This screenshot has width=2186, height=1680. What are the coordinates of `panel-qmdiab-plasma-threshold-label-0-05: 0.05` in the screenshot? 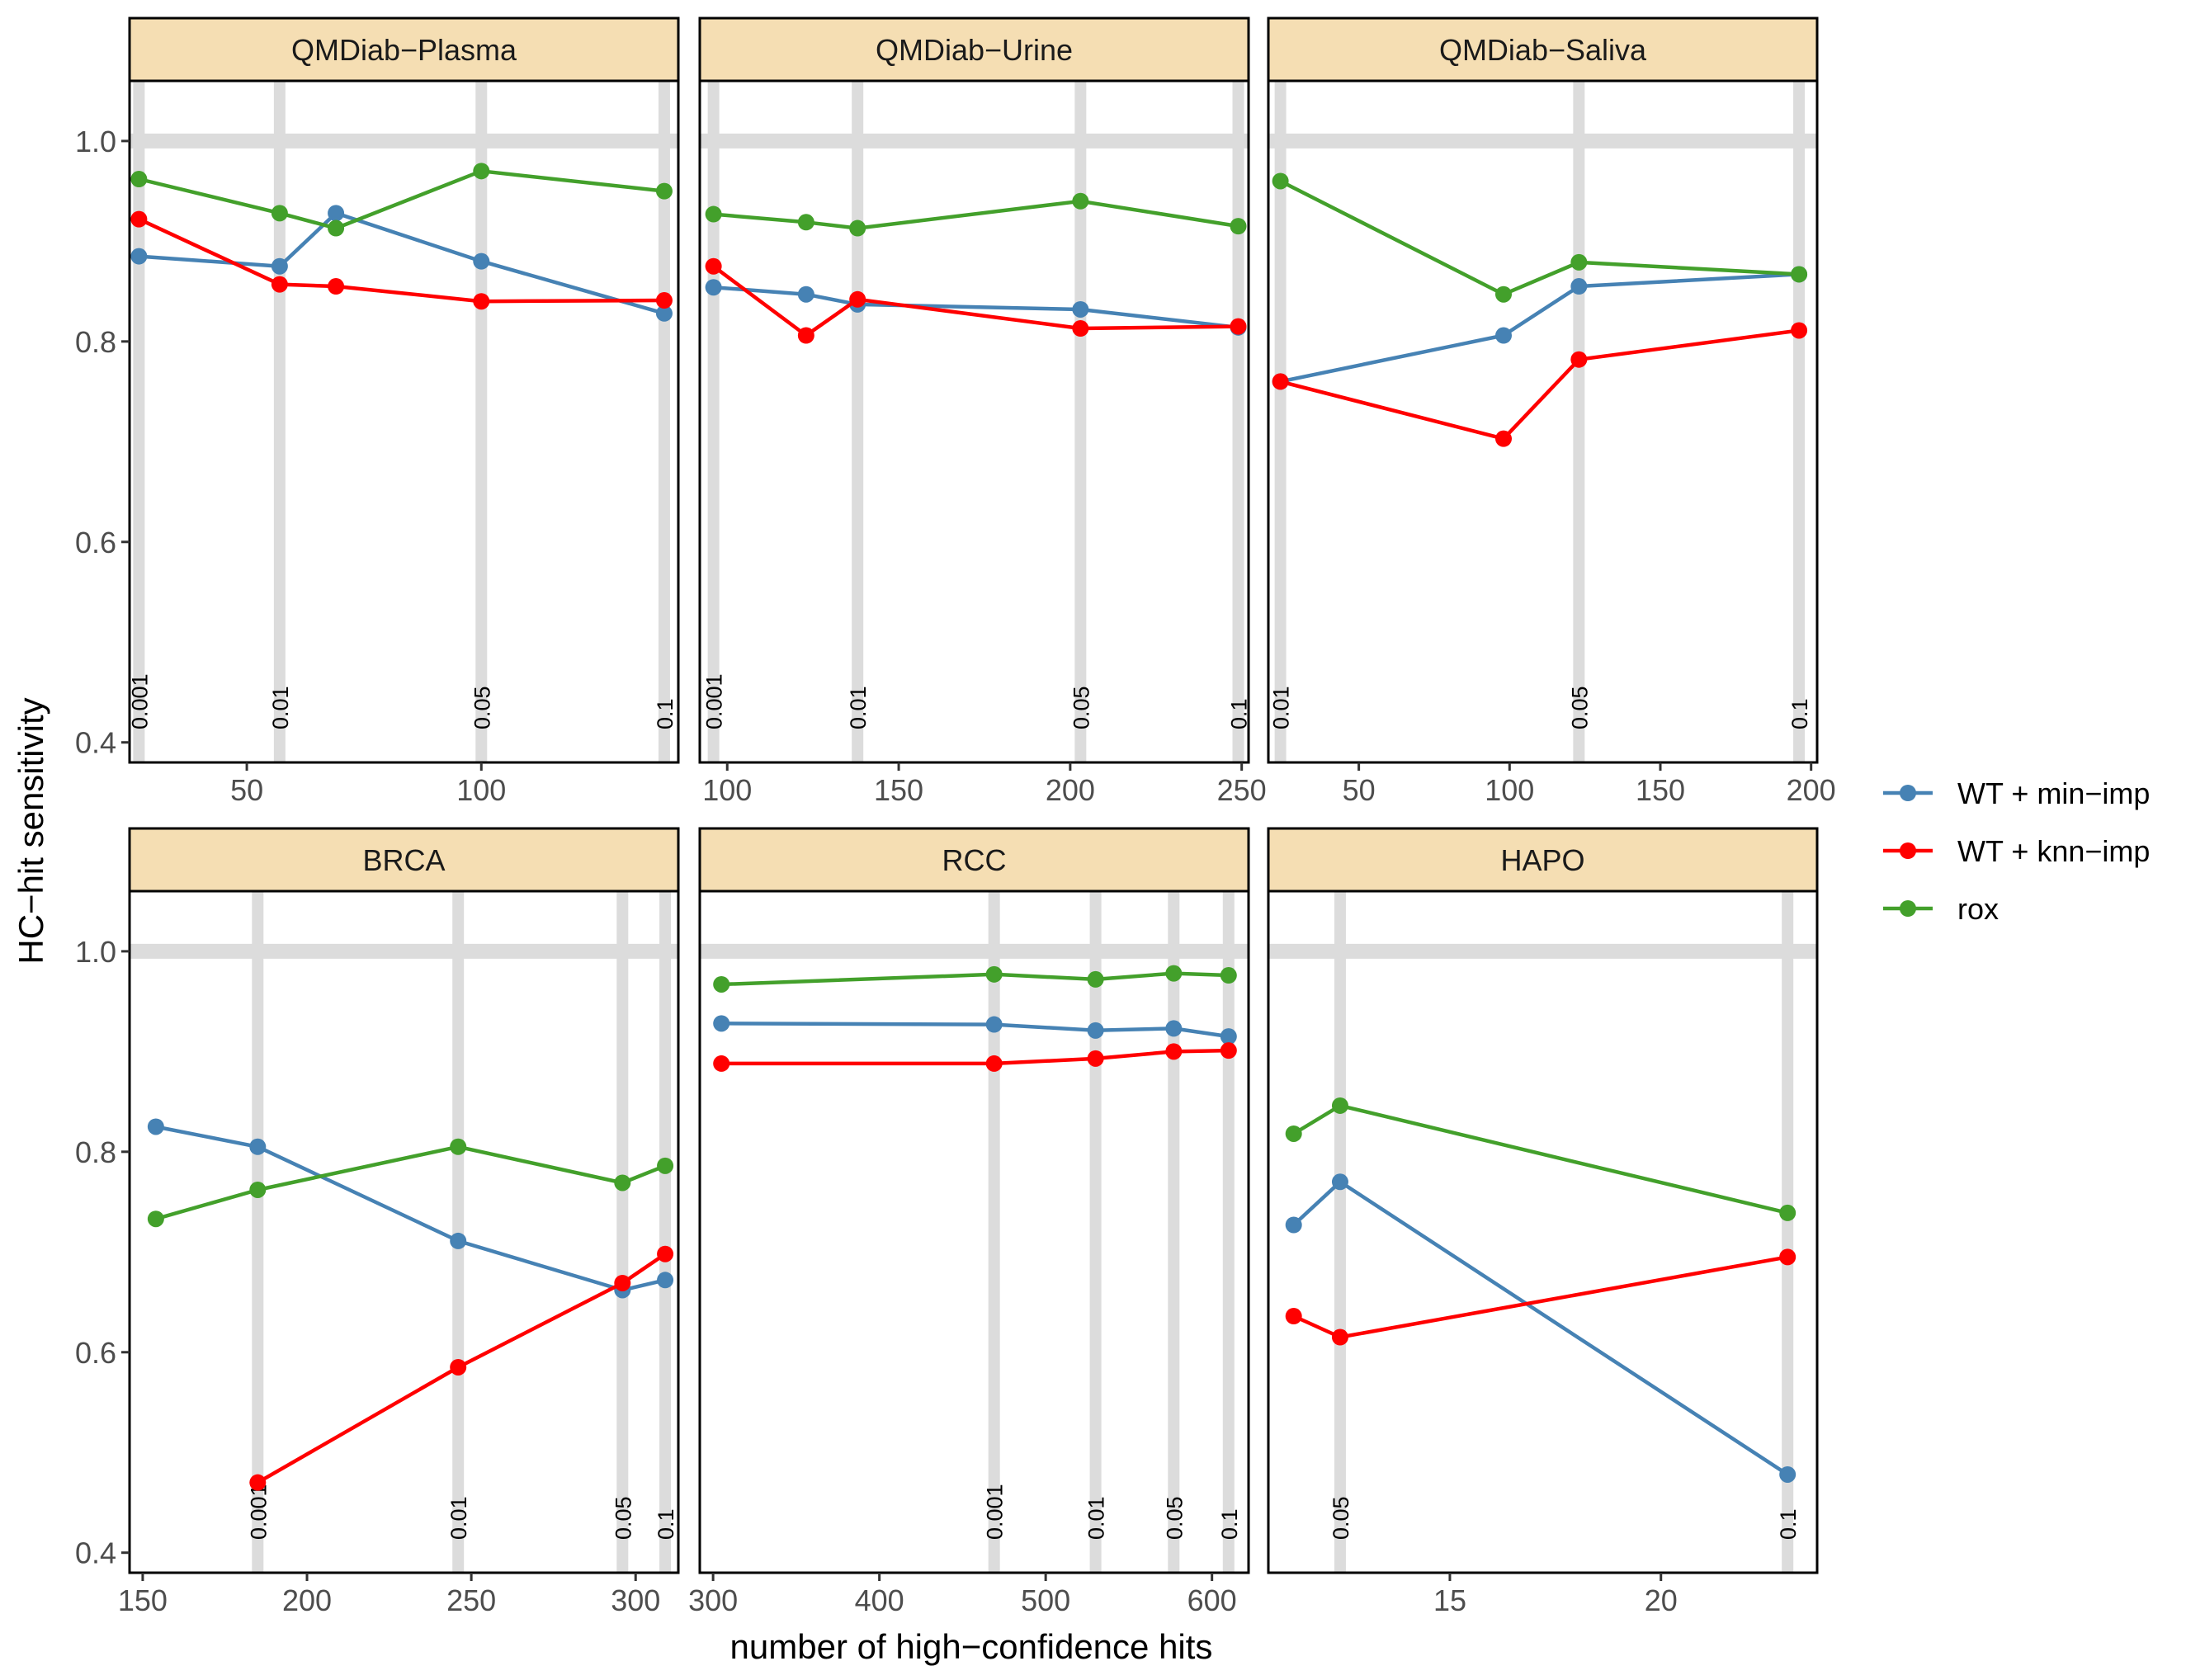 It's located at (482, 707).